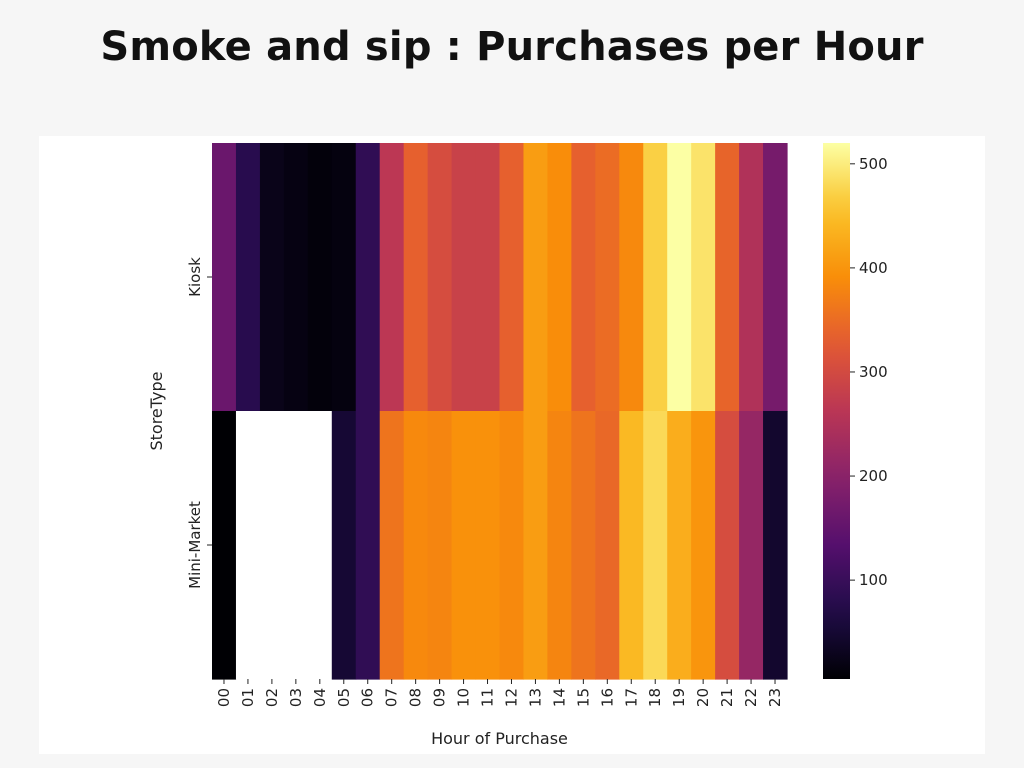 The image size is (1024, 768). I want to click on x-tick-label: 01, so click(248, 697).